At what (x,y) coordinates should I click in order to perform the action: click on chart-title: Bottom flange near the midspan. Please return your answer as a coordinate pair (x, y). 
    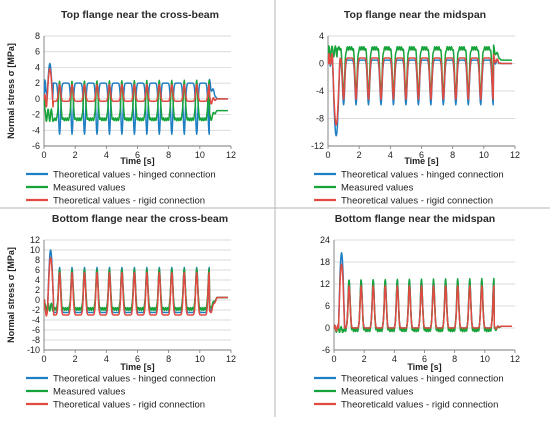
    Looking at the image, I should click on (415, 219).